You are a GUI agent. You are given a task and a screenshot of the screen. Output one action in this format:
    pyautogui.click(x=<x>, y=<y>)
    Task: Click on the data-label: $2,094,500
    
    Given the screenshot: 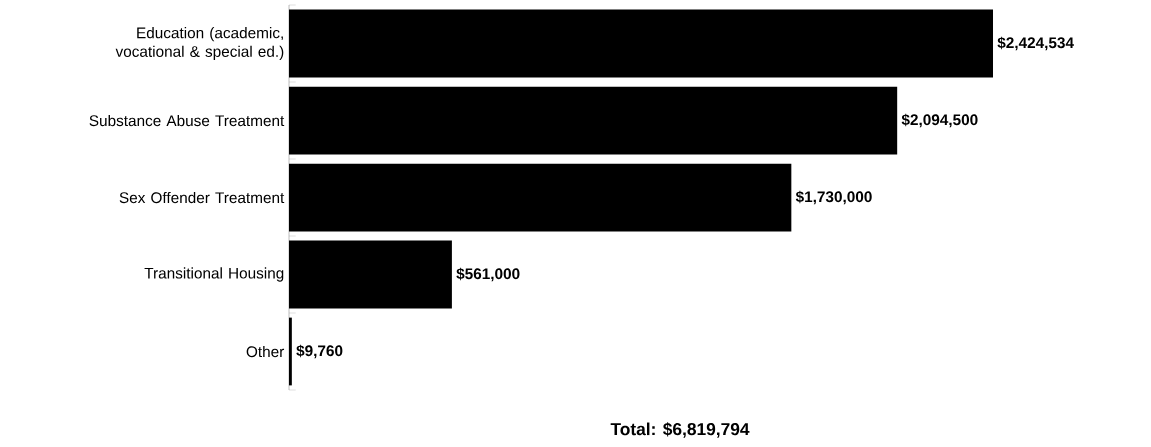 What is the action you would take?
    pyautogui.click(x=939, y=120)
    